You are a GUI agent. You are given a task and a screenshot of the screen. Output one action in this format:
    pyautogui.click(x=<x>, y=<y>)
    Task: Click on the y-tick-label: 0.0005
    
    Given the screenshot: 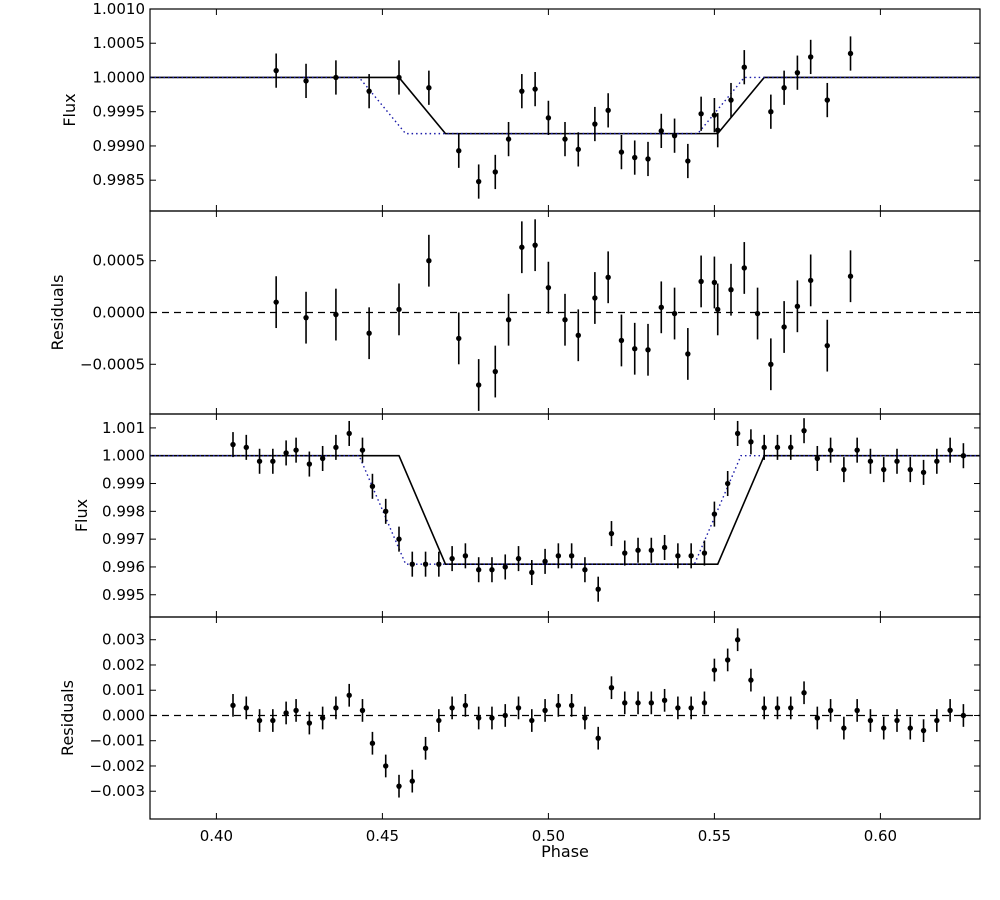 What is the action you would take?
    pyautogui.click(x=119, y=261)
    